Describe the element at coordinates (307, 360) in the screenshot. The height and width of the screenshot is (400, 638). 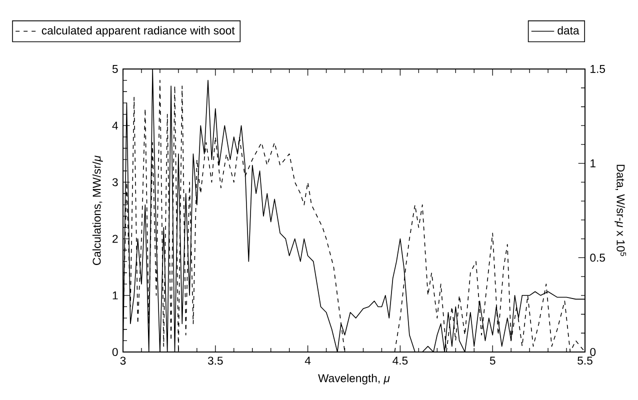
I see `x-tick-label: 4` at that location.